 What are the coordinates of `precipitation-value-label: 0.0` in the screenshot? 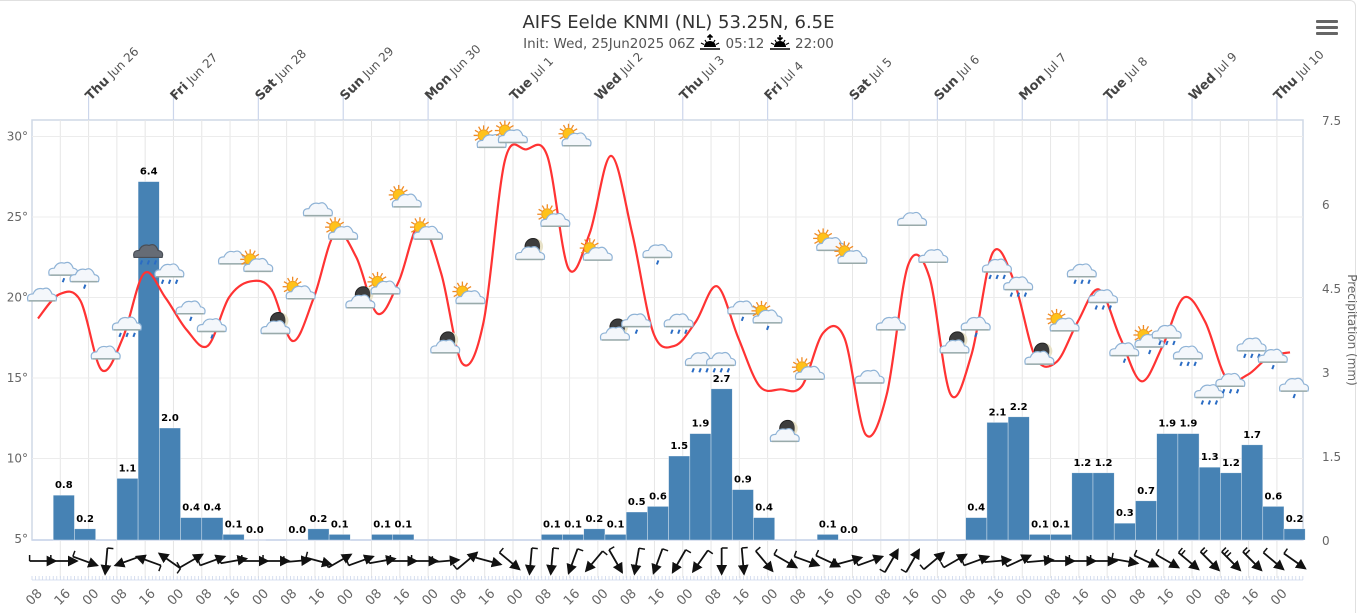 It's located at (849, 530).